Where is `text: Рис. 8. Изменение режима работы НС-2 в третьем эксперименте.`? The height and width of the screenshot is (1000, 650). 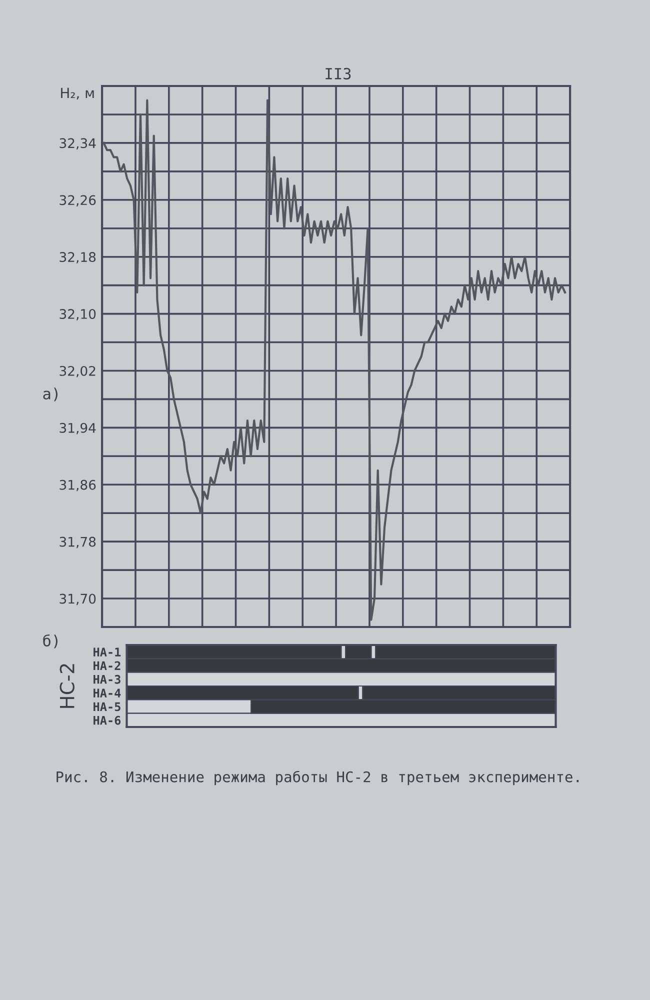
text: Рис. 8. Изменение режима работы НС-2 в третьем эксперименте. is located at coordinates (317, 778).